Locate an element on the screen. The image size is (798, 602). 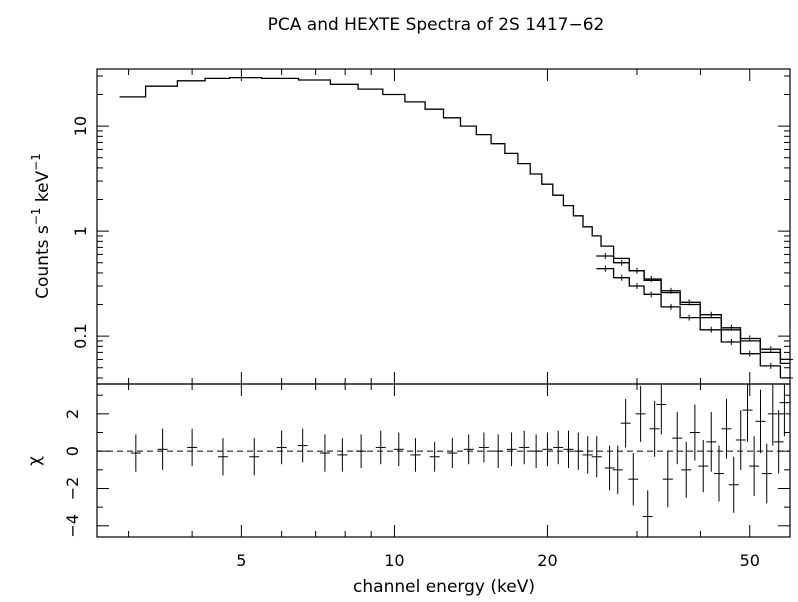
chart-title: PCA and HEXTE Spectra of 2S 1417−62 is located at coordinates (436, 25).